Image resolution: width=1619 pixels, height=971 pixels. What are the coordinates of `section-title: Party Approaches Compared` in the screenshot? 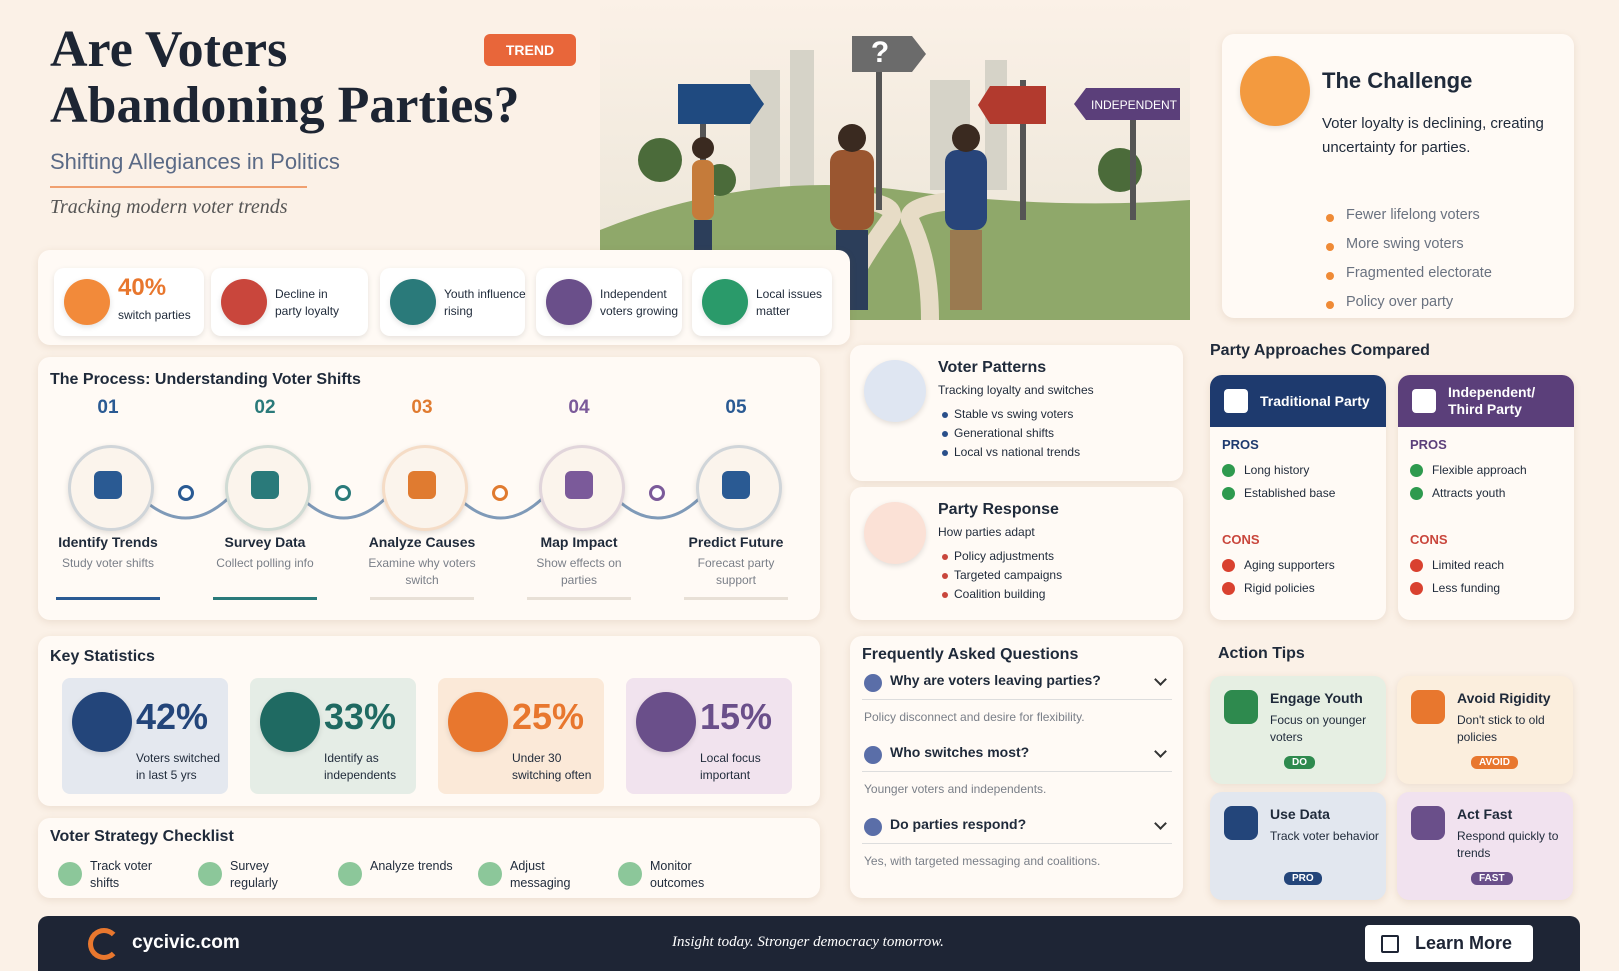 It's located at (1320, 350).